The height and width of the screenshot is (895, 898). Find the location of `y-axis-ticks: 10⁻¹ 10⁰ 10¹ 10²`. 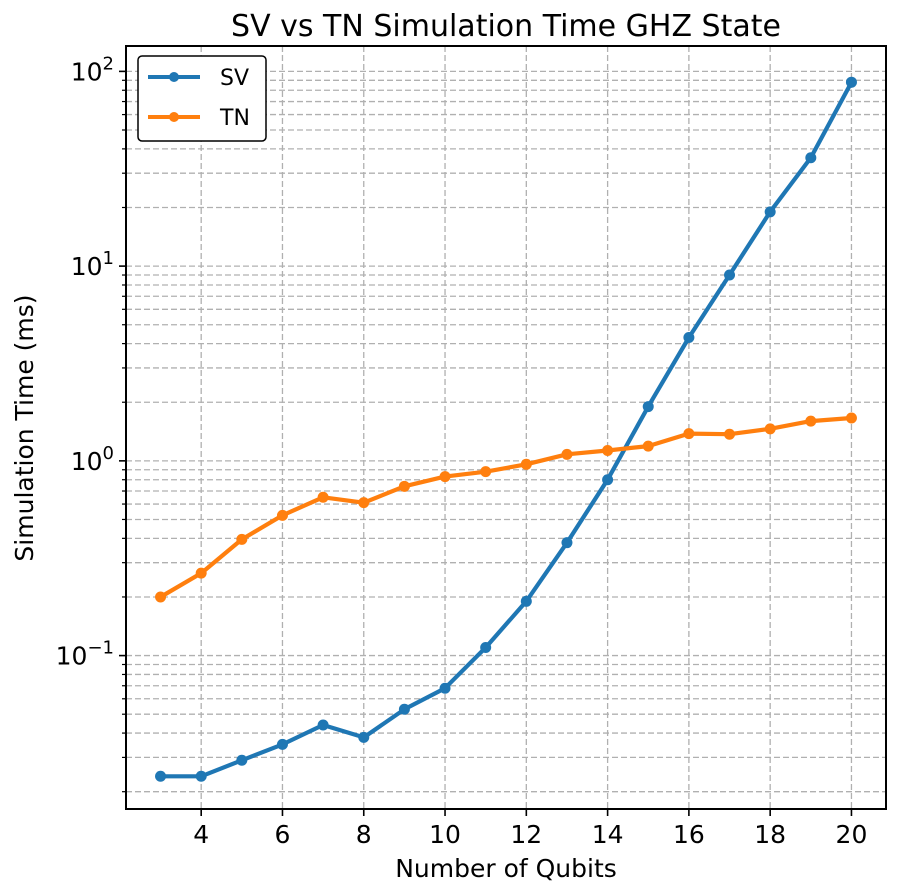

y-axis-ticks: 10⁻¹ 10⁰ 10¹ 10² is located at coordinates (91, 423).